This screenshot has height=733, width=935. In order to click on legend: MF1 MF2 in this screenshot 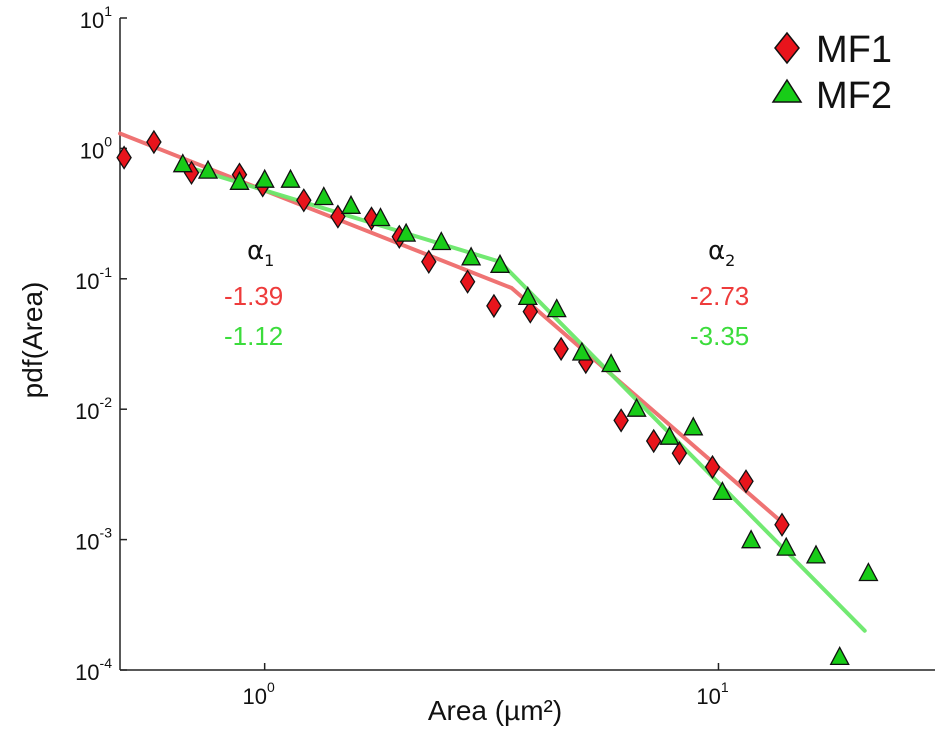, I will do `click(831, 73)`.